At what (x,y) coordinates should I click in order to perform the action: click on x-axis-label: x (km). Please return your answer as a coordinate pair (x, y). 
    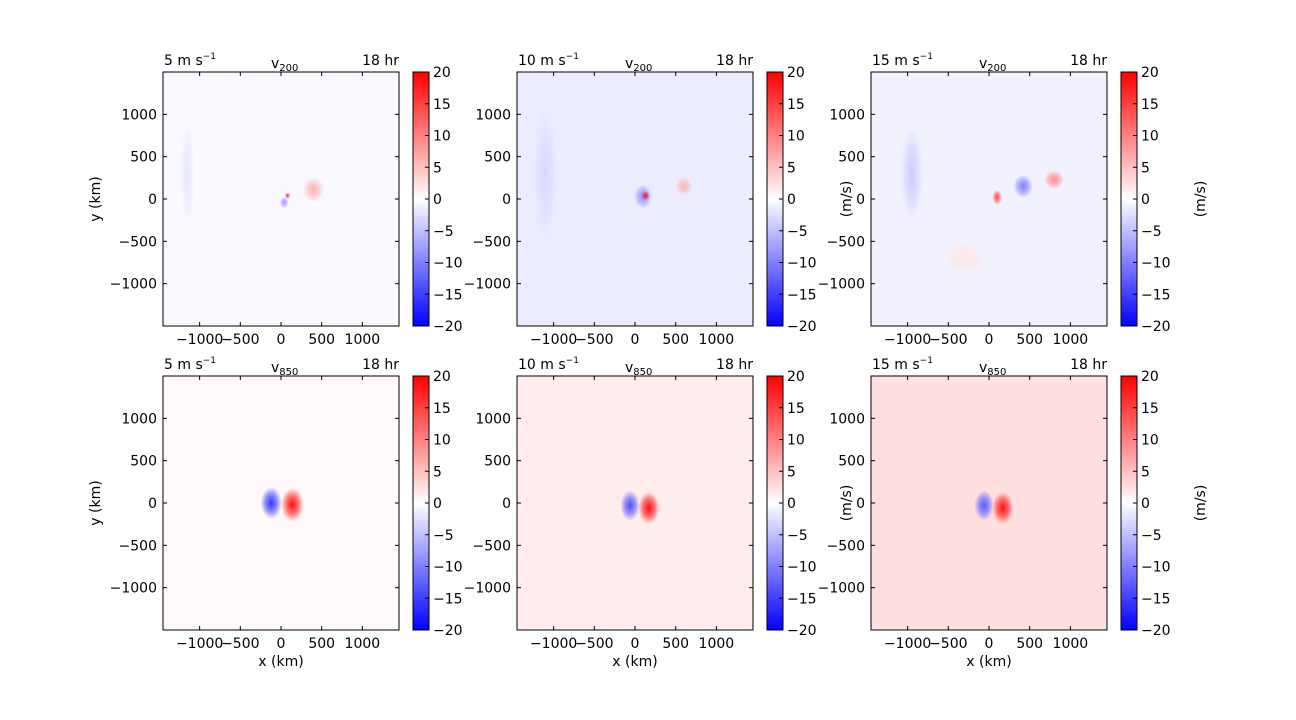
    Looking at the image, I should click on (280, 662).